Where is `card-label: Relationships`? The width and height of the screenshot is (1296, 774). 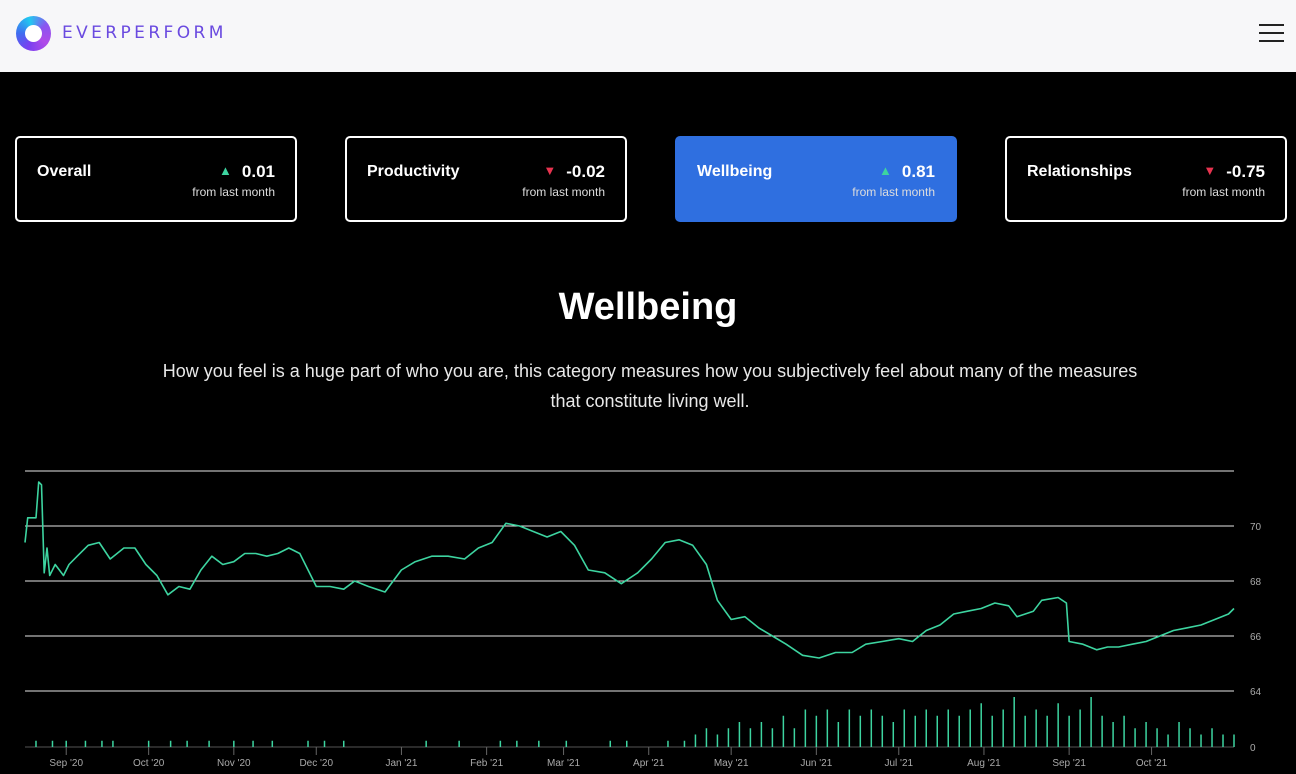 card-label: Relationships is located at coordinates (1079, 171).